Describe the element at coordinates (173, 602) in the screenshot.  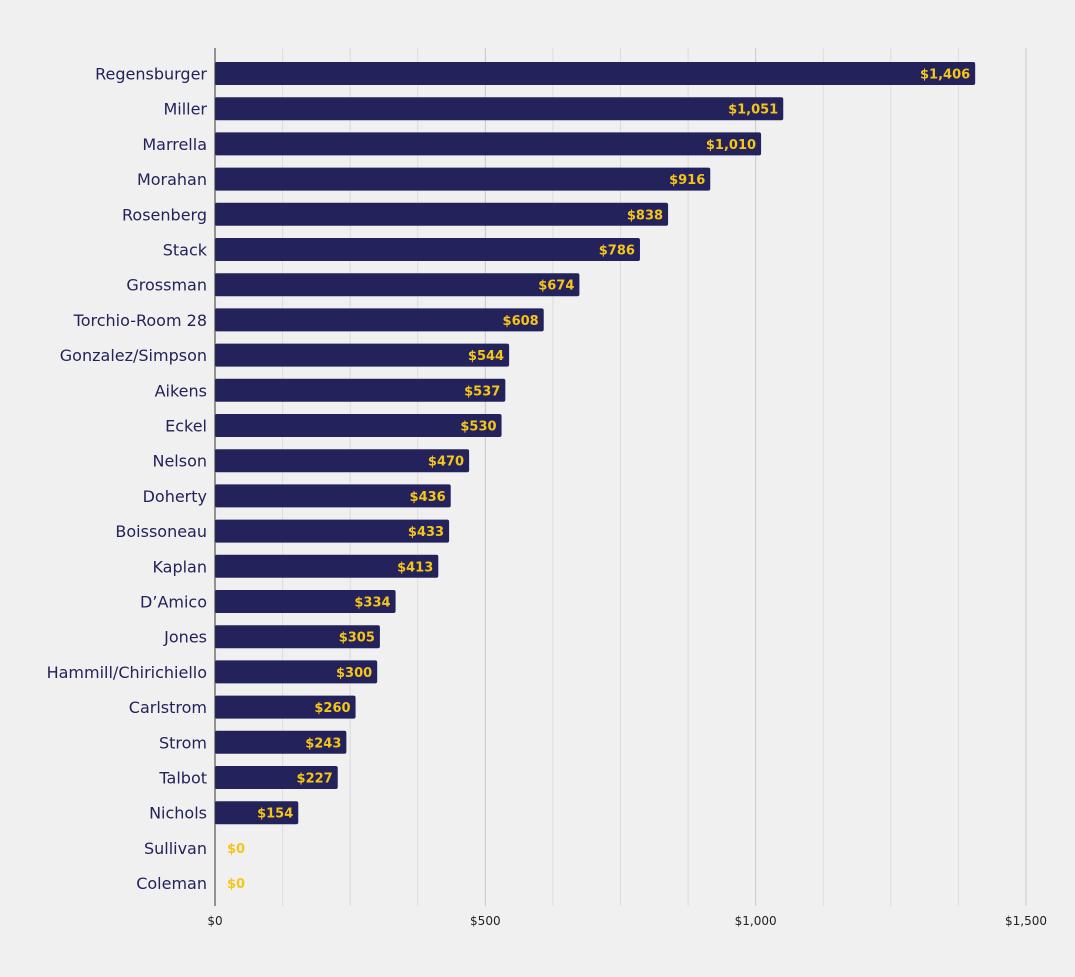
I see `category-label: D’Amico` at that location.